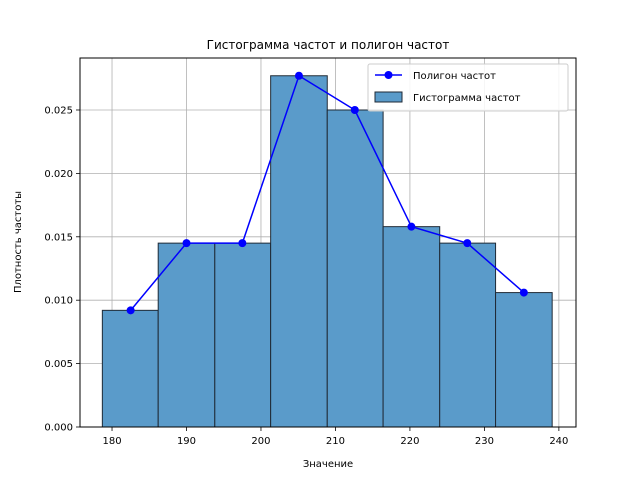 This screenshot has width=640, height=480. Describe the element at coordinates (58, 237) in the screenshot. I see `y-tick-label: 0.015` at that location.